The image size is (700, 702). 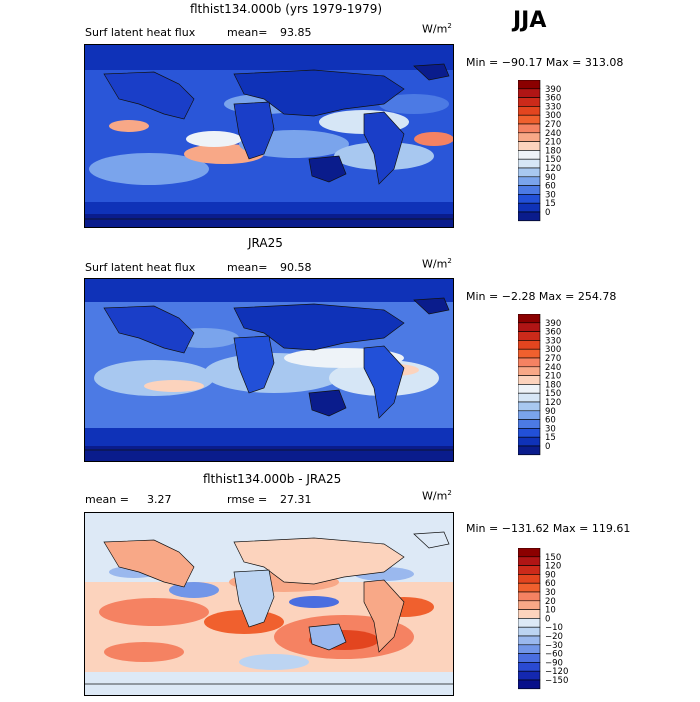 What do you see at coordinates (247, 499) in the screenshot?
I see `panel-3-rmse-label: rmse =` at bounding box center [247, 499].